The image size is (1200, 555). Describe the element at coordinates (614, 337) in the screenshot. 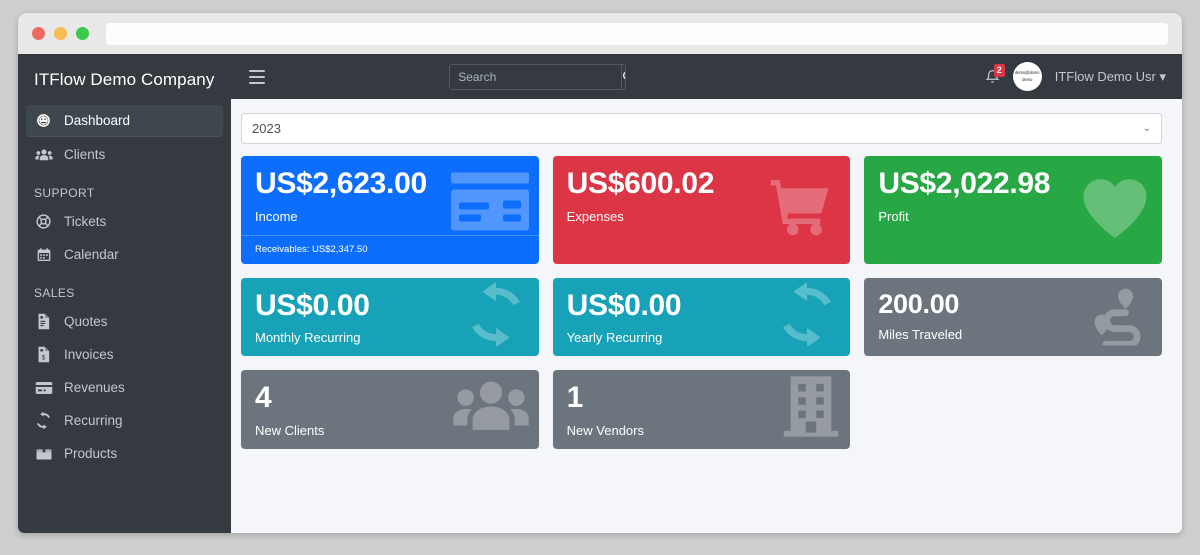

I see `card-label: Yearly Recurring` at that location.